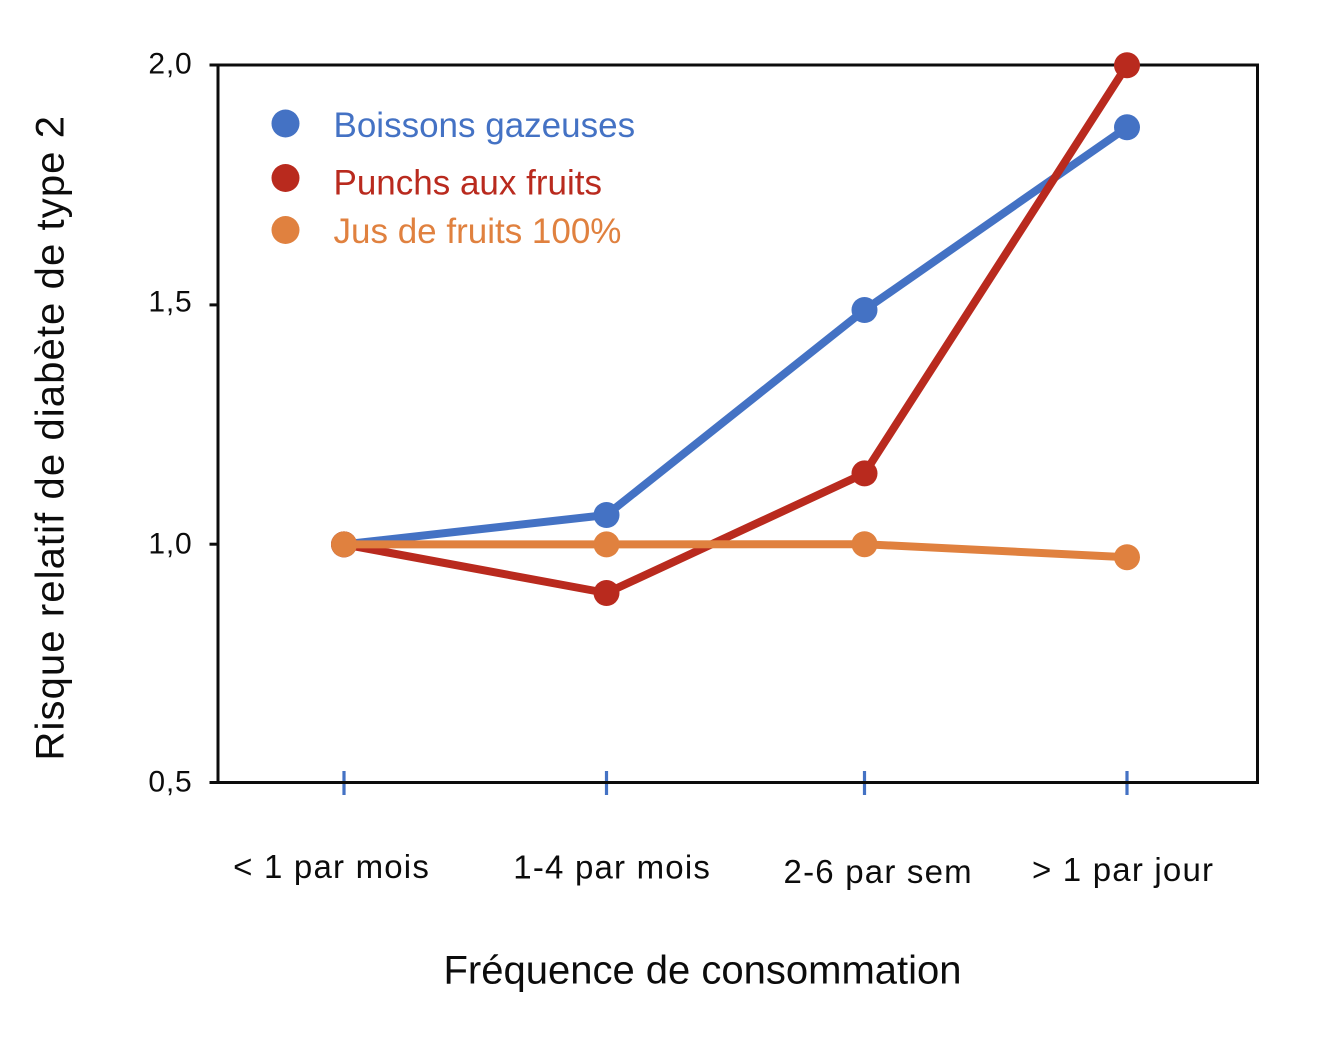 This screenshot has height=1042, width=1324. Describe the element at coordinates (170, 63) in the screenshot. I see `svg-text: 2,0` at that location.